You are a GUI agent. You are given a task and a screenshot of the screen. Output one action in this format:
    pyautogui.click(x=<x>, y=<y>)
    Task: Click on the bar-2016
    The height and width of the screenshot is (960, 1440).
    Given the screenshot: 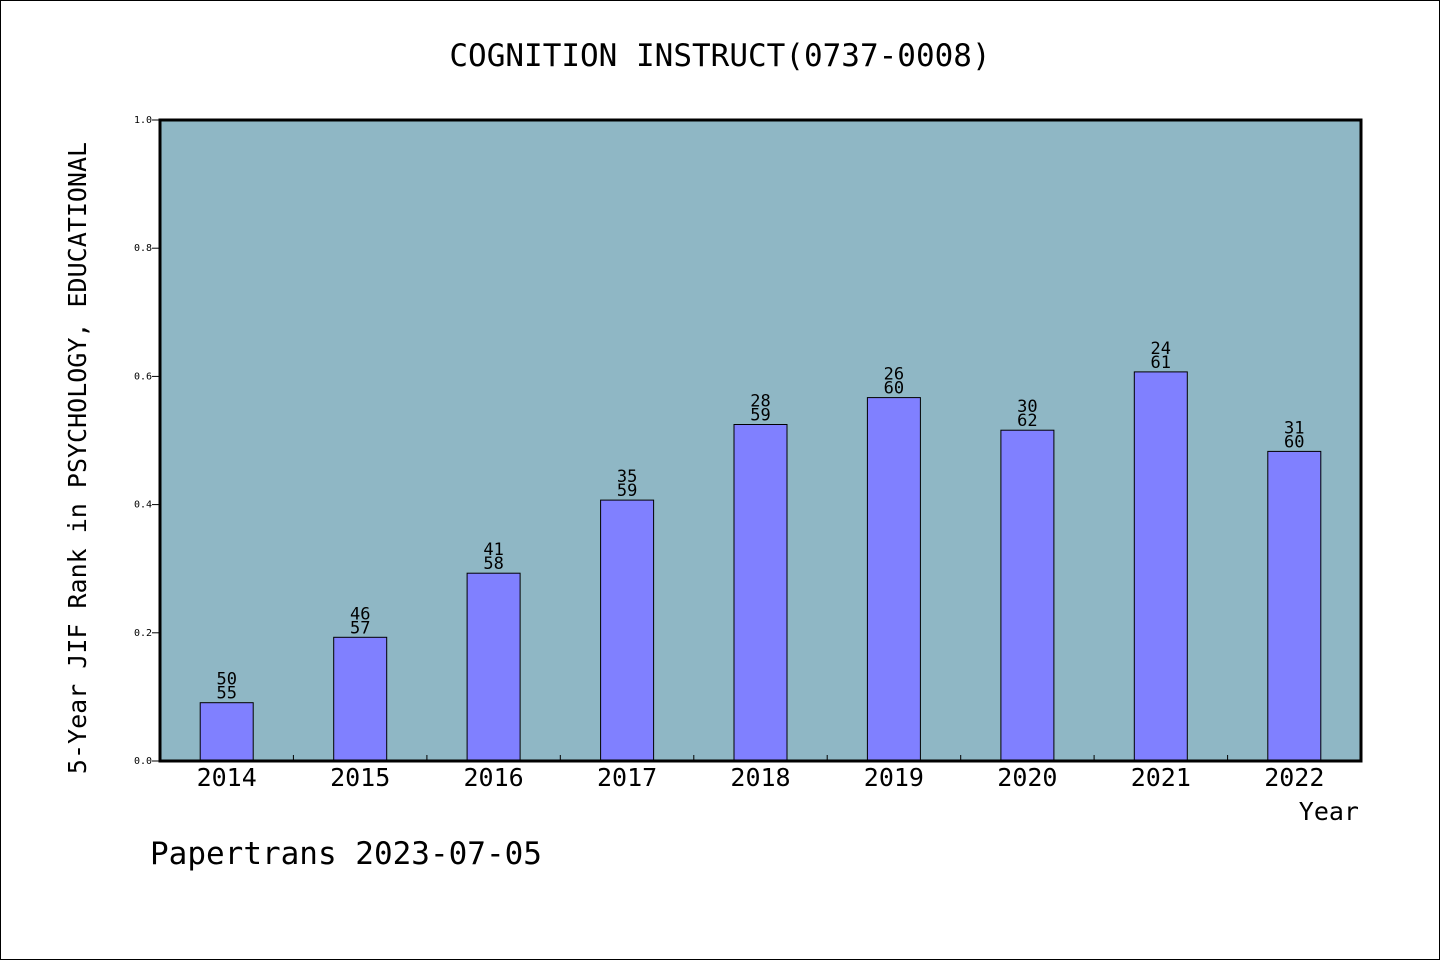 What is the action you would take?
    pyautogui.click(x=493, y=667)
    